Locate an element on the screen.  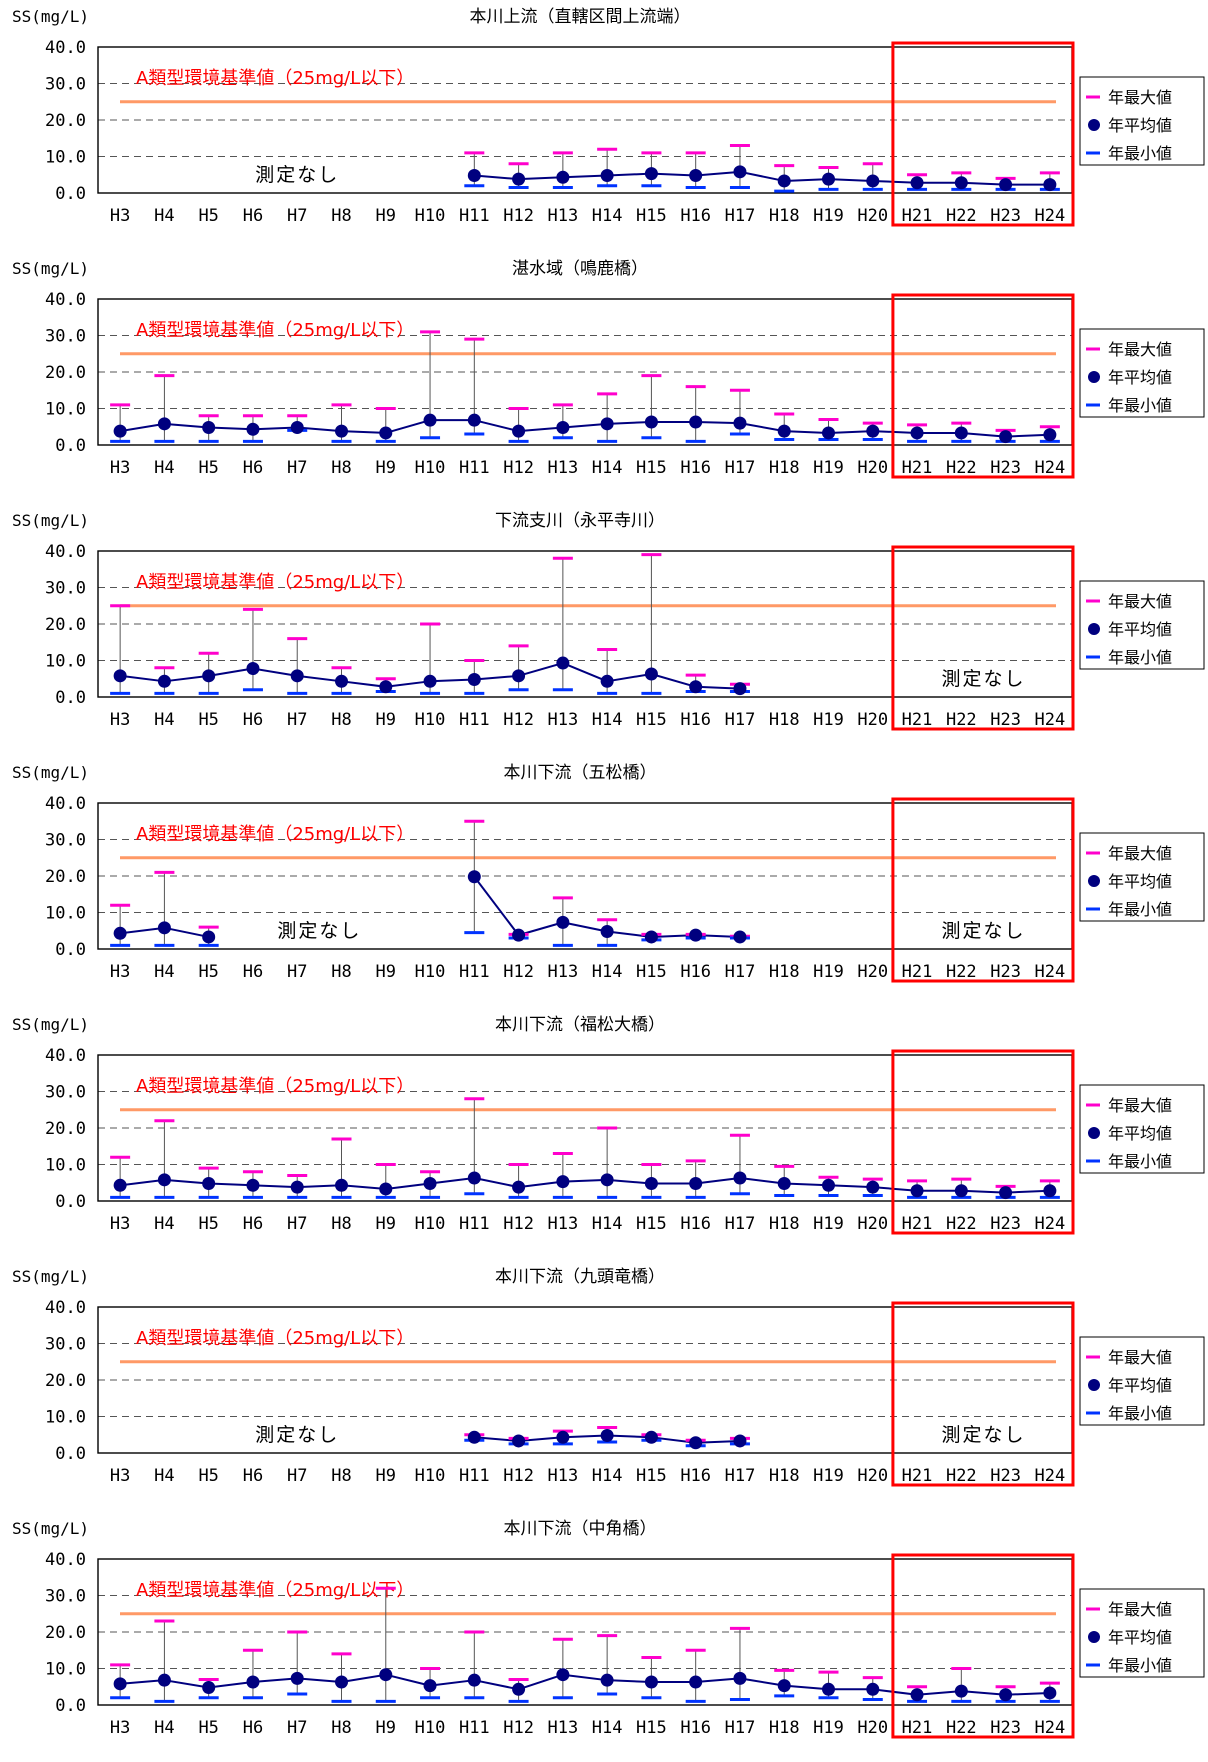
legend-max-label: 年最大値 is located at coordinates (1140, 601).